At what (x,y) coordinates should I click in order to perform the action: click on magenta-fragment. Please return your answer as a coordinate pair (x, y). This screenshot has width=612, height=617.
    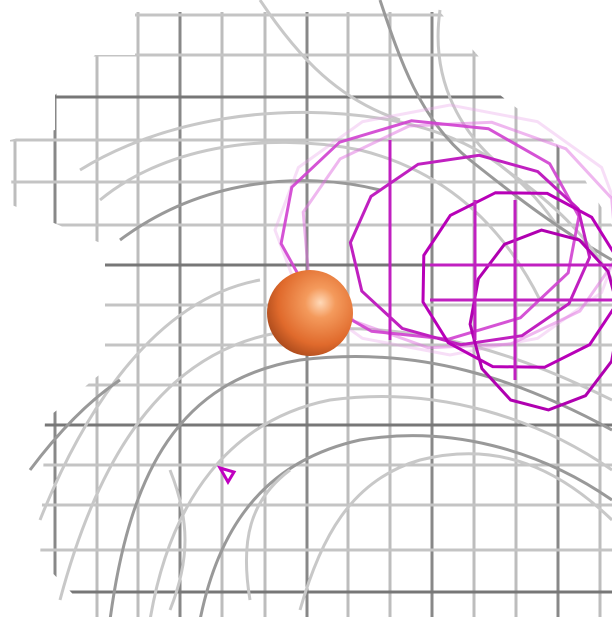
    Looking at the image, I should click on (226, 475).